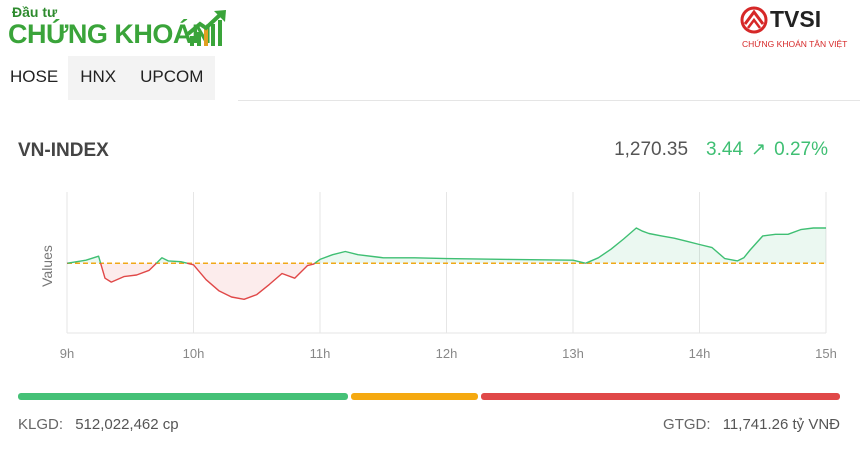  I want to click on tabs-divider, so click(549, 100).